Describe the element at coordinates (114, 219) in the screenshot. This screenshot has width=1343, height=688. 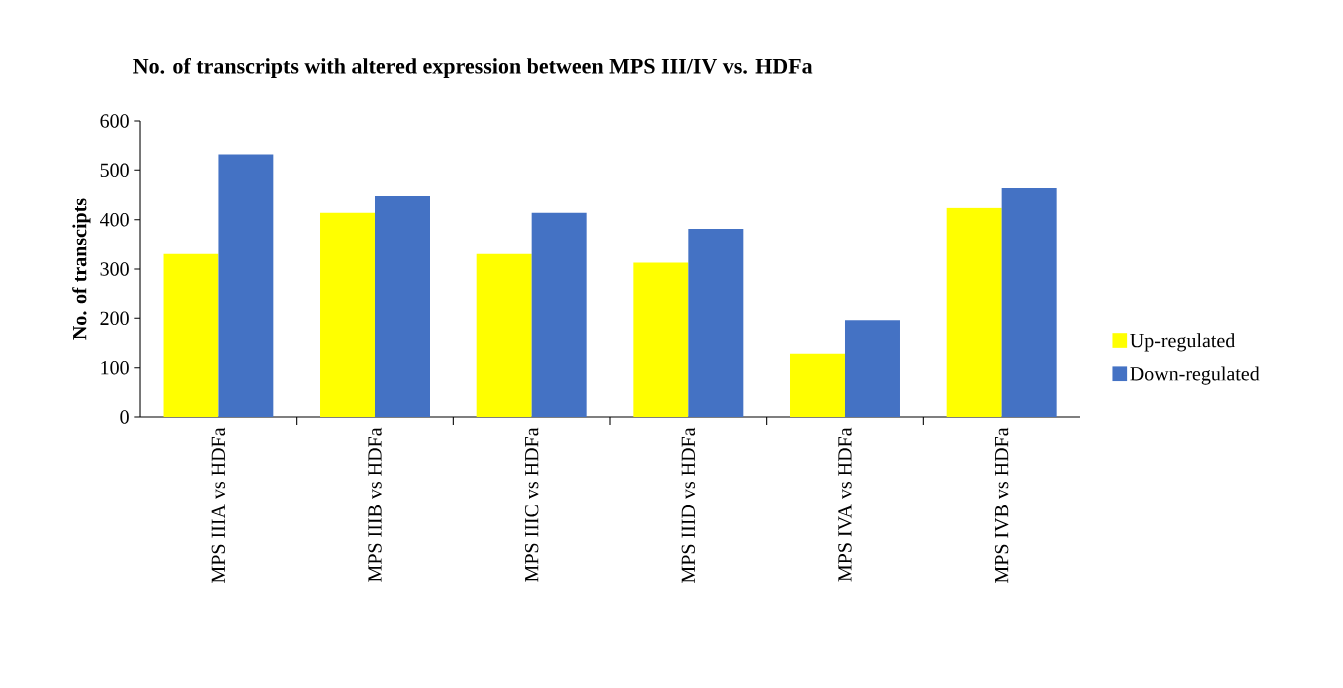
I see `y-tick-label: 400` at that location.